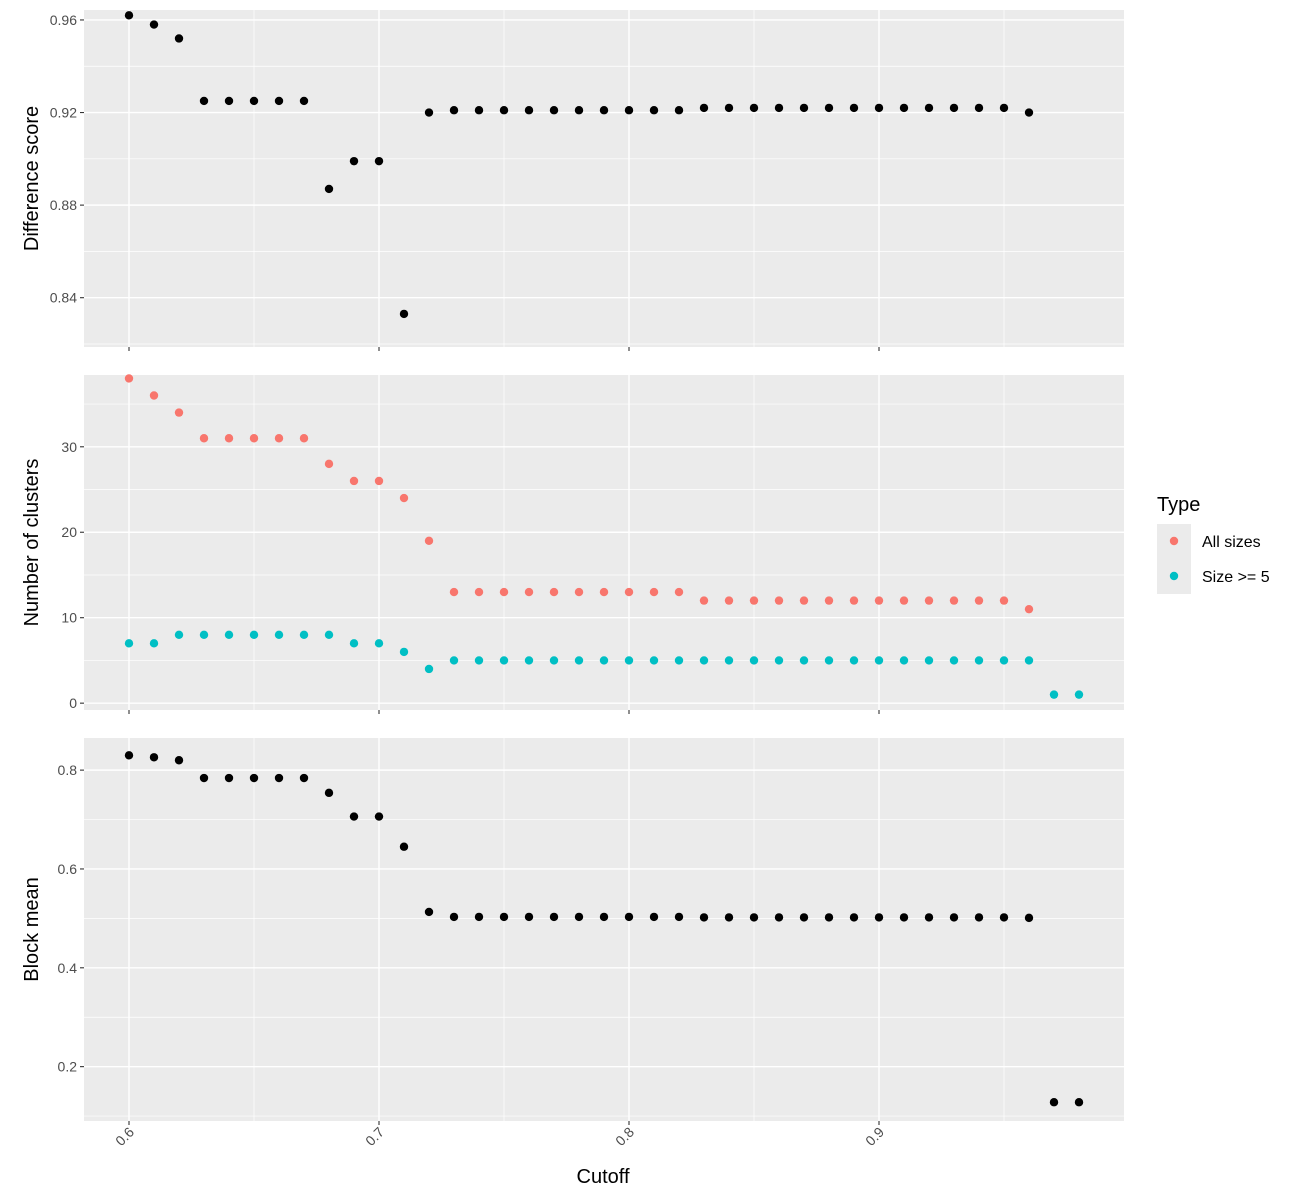 The image size is (1300, 1200). Describe the element at coordinates (603, 1177) in the screenshot. I see `x-axis-title: Cutoff` at that location.